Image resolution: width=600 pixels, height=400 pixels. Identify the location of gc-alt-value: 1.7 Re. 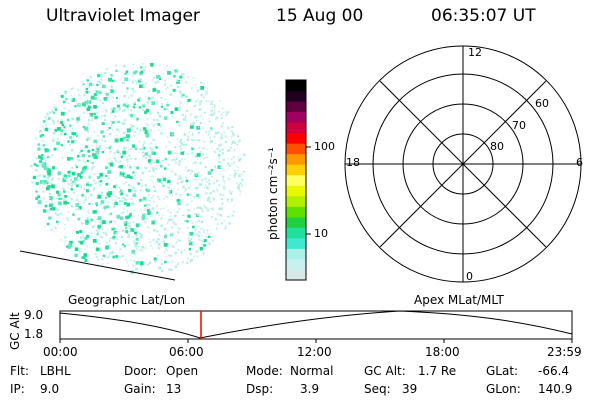
(437, 371).